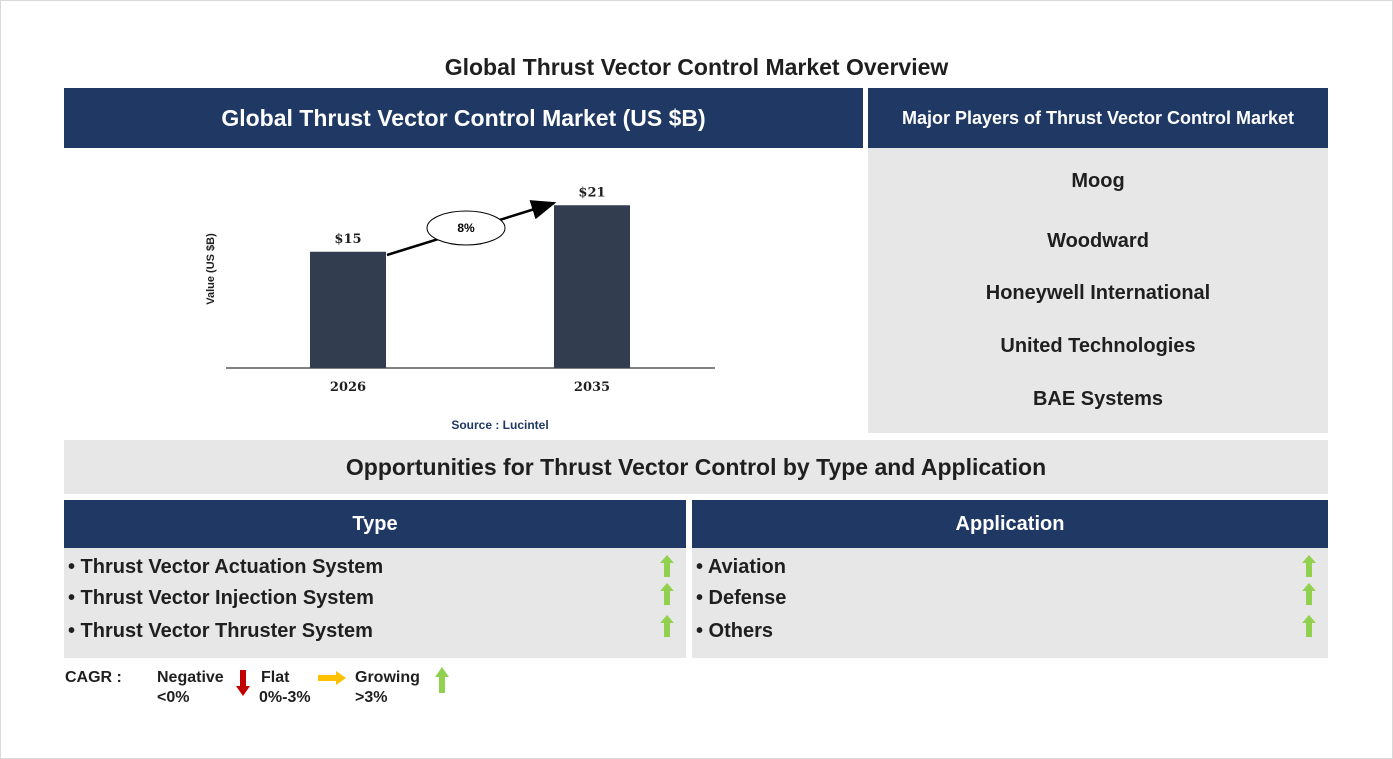  What do you see at coordinates (741, 567) in the screenshot?
I see `application-item: • Aviation` at bounding box center [741, 567].